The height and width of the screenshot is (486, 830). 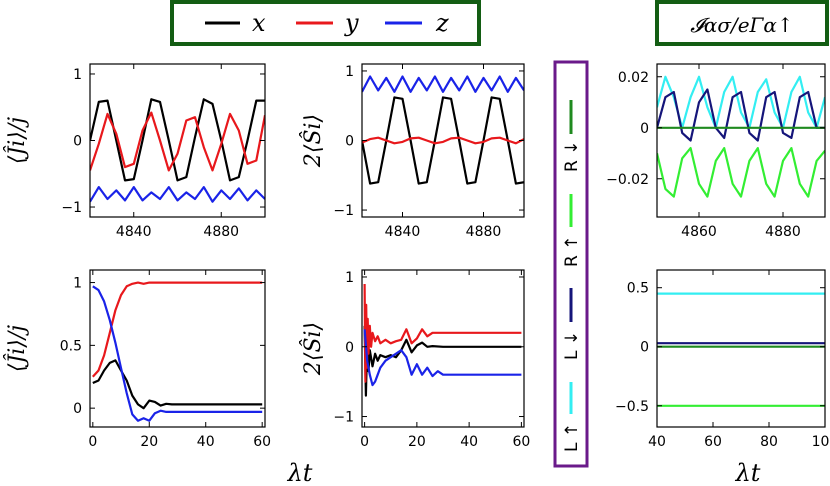 What do you see at coordinates (177, 329) in the screenshot?
I see `series-line-y-J-bottom` at bounding box center [177, 329].